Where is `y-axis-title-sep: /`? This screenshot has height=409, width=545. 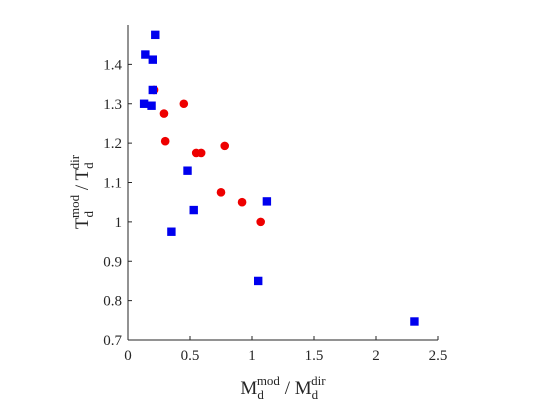
y-axis-title-sep: / is located at coordinates (82, 187).